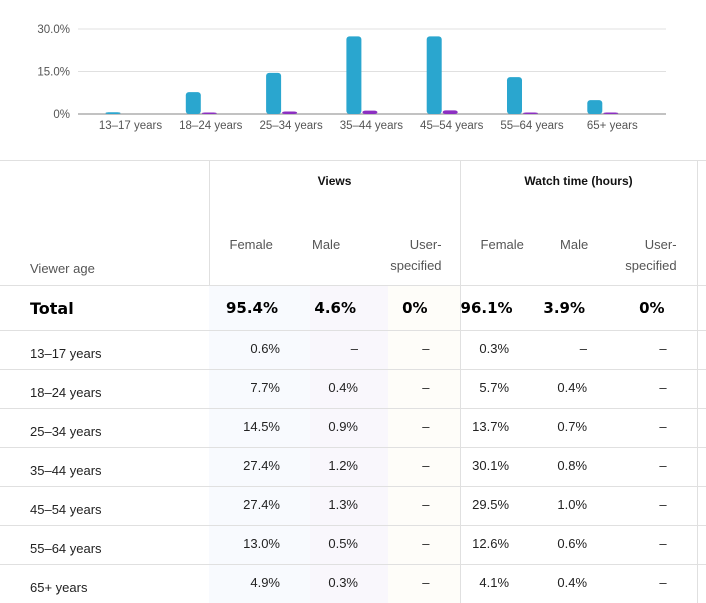  Describe the element at coordinates (657, 308) in the screenshot. I see `total-watch-user-specified: 0%` at that location.